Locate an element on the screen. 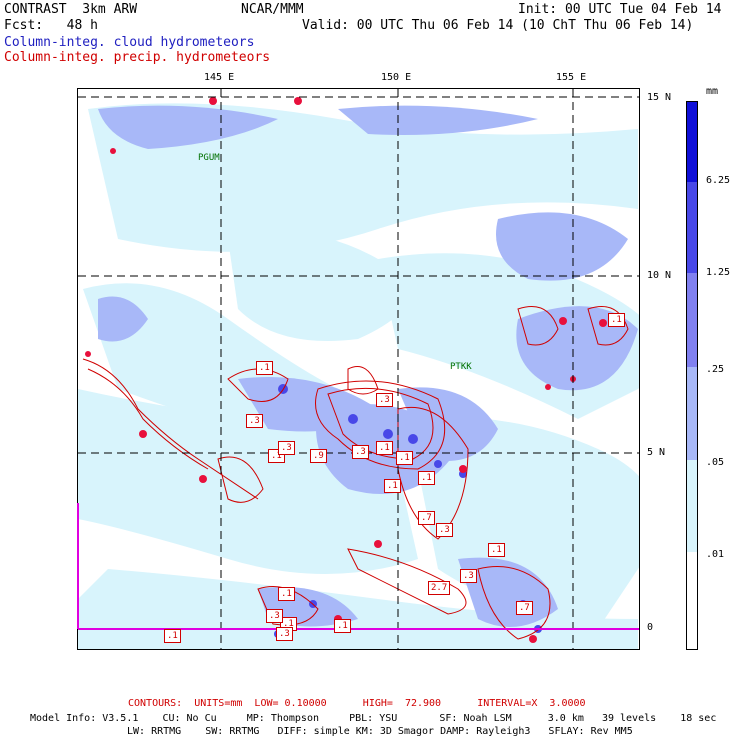 The image size is (740, 740). colorbar-unit: mm is located at coordinates (712, 91).